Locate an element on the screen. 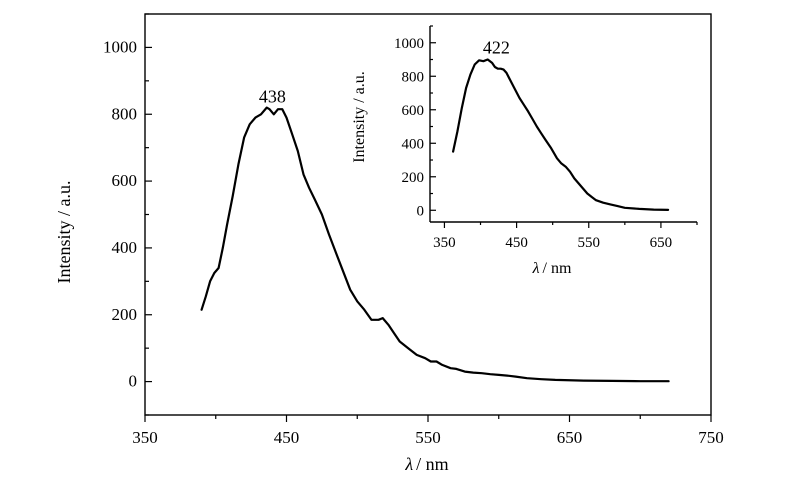 Image resolution: width=787 pixels, height=487 pixels. inset-x-tick-label: 550 is located at coordinates (589, 243).